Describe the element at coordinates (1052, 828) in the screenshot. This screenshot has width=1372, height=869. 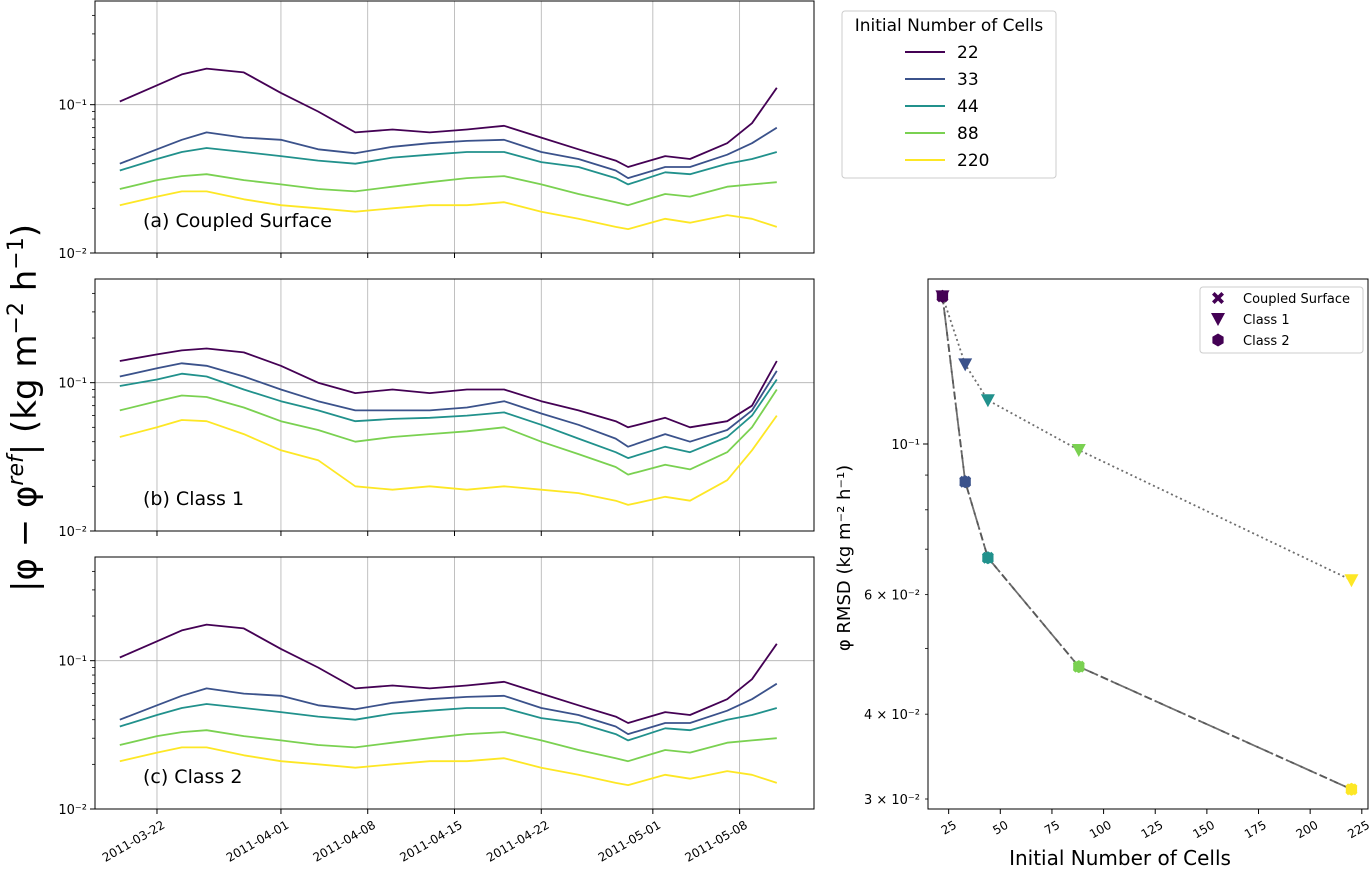
I see `x-tick-label: 75` at that location.